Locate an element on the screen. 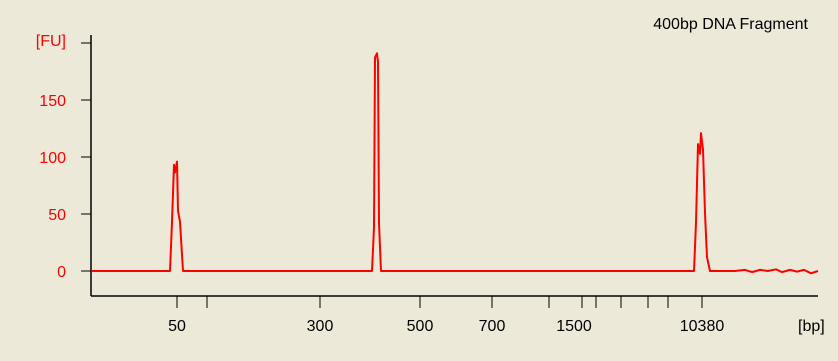 The width and height of the screenshot is (838, 361). x-tick-label-10380: 10380 is located at coordinates (702, 326).